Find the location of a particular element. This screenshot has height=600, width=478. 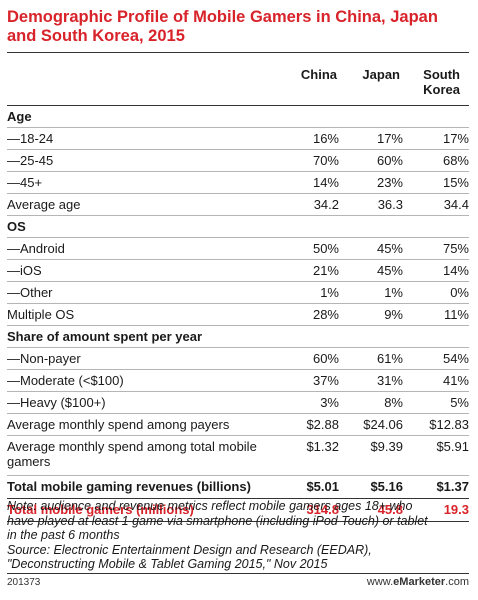

row-label: —25-45 is located at coordinates (143, 160).